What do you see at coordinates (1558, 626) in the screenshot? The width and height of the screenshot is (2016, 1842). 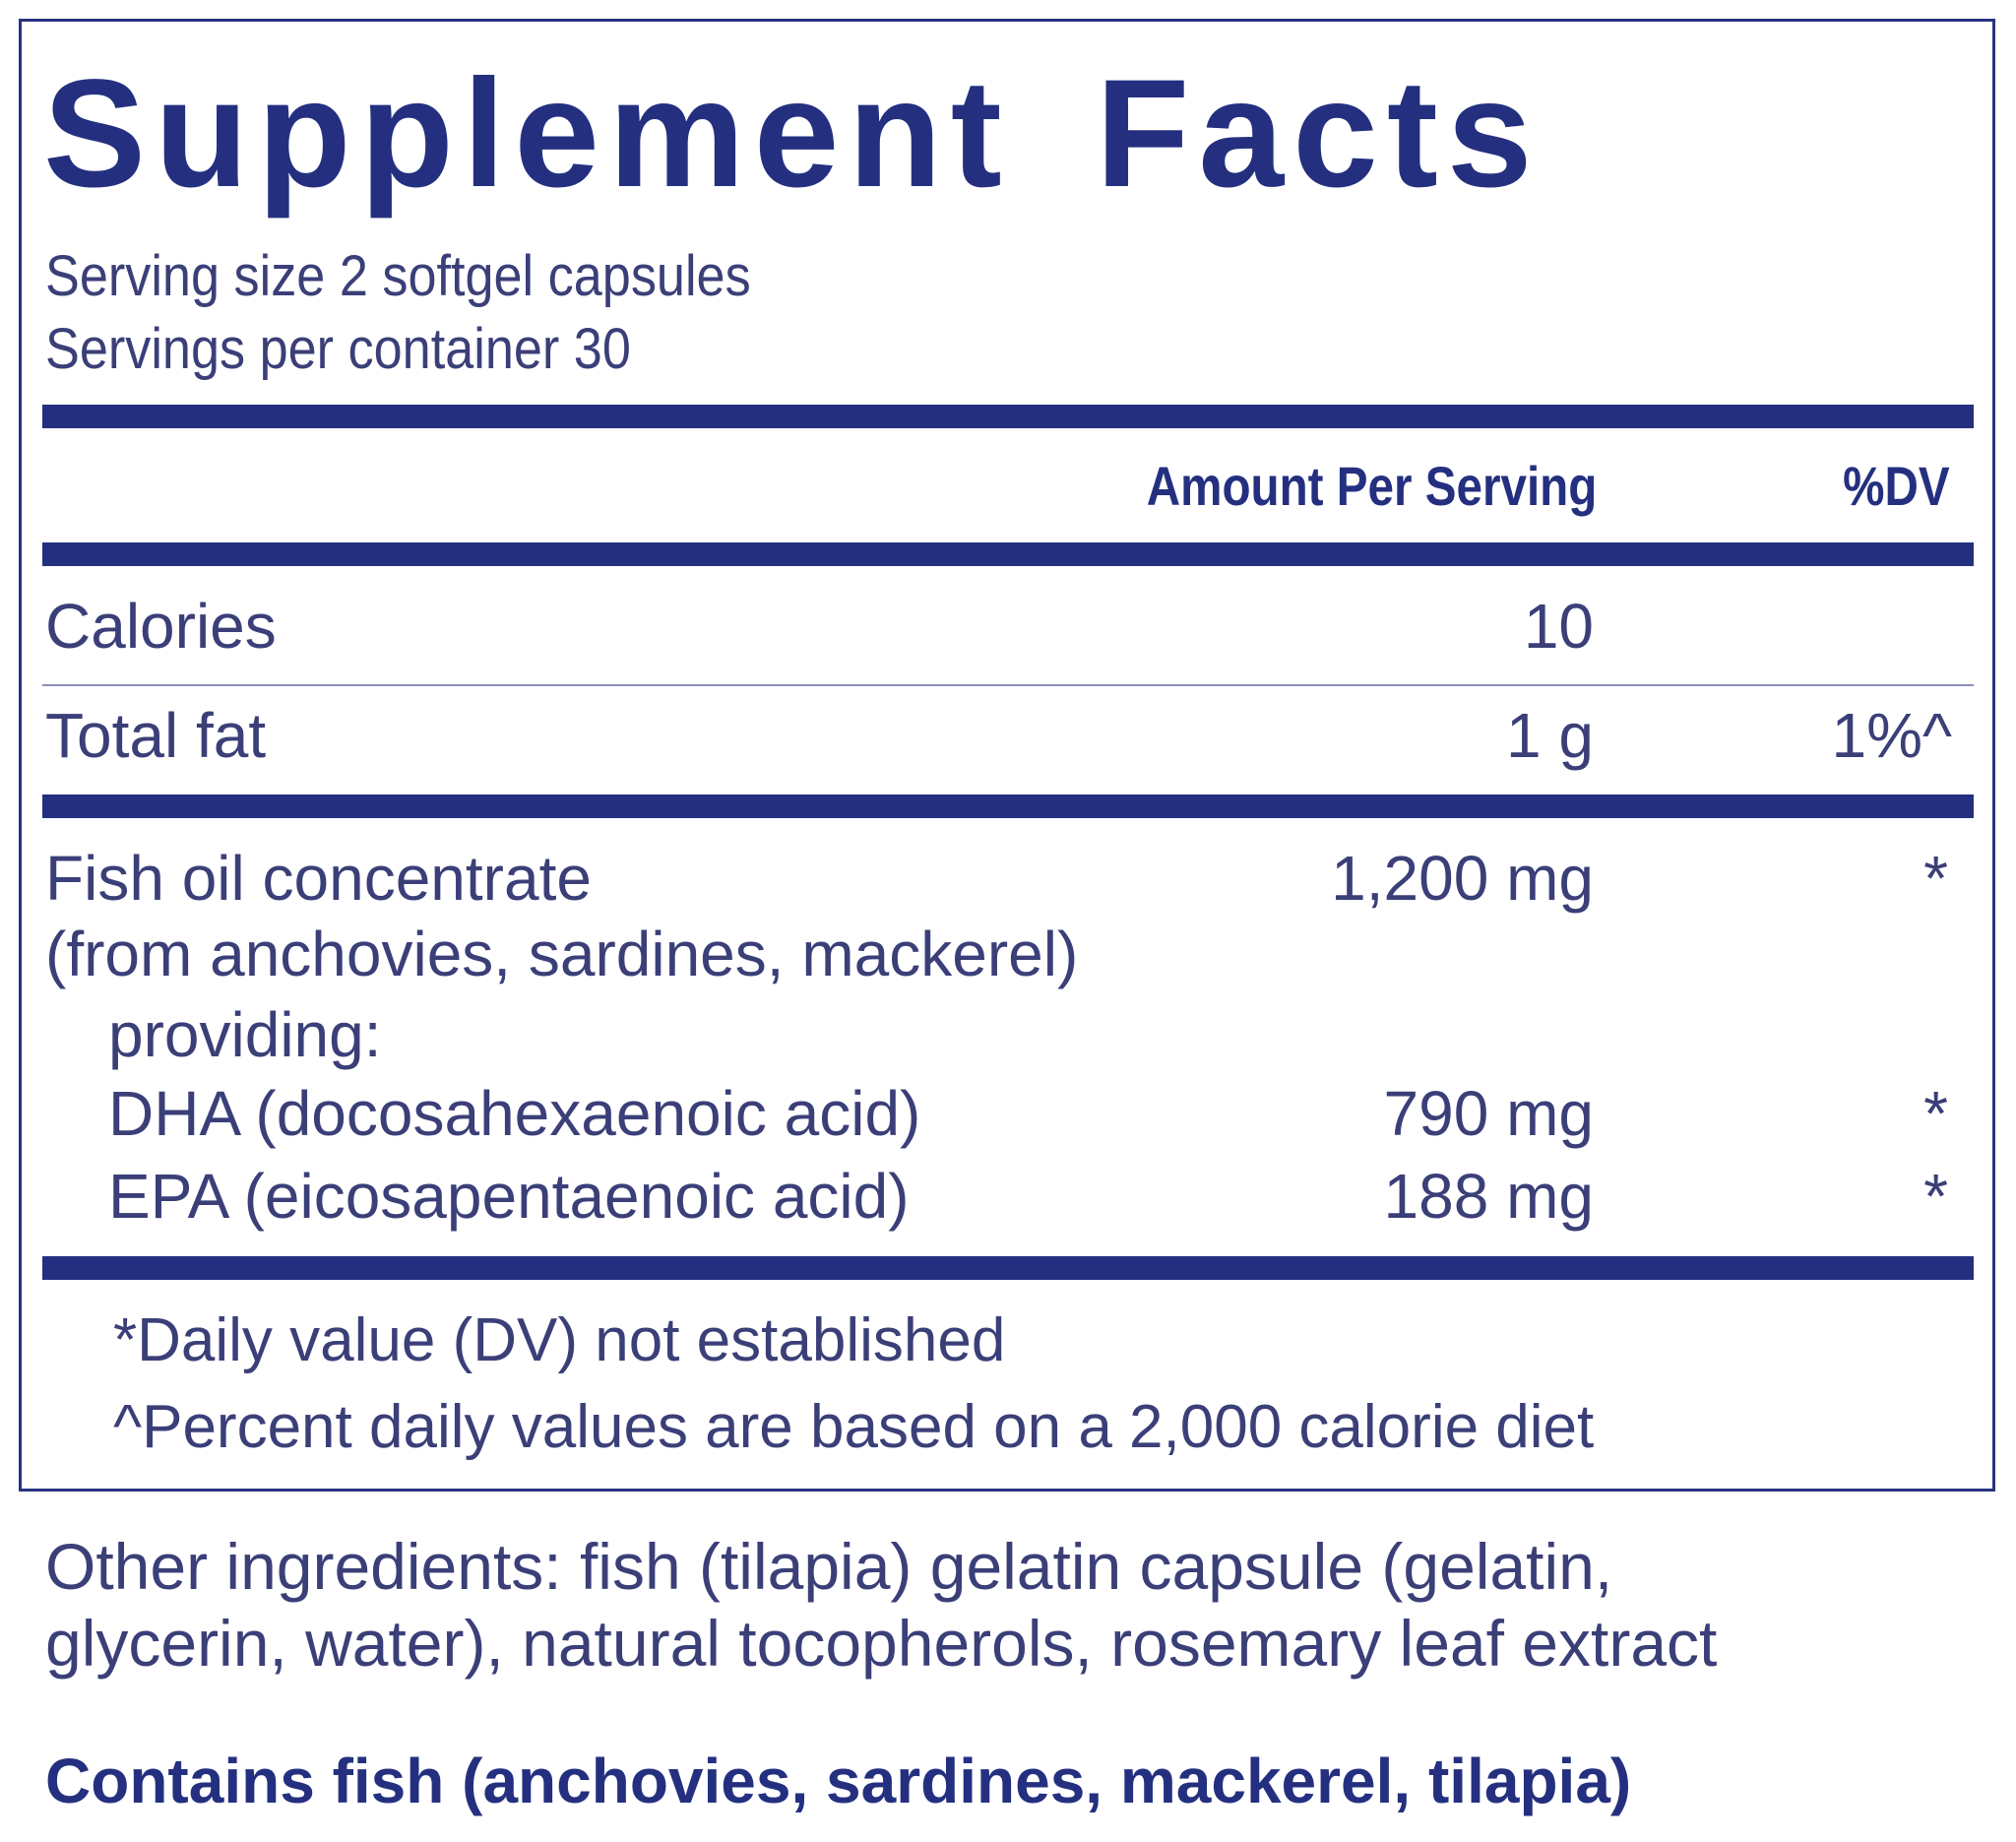 I see `row-amount-calories: 10` at bounding box center [1558, 626].